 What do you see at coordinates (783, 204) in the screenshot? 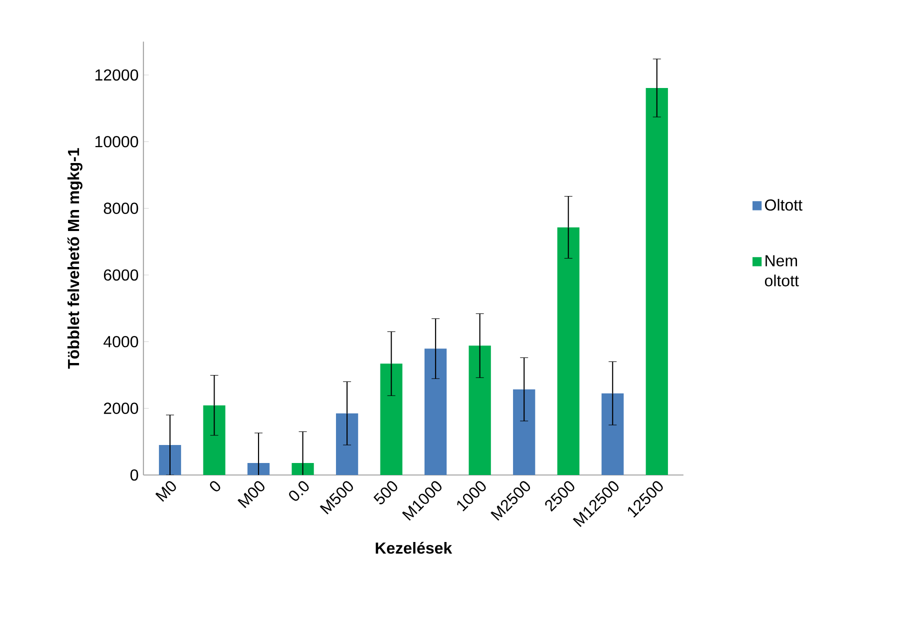
I see `legend-label: Oltott` at bounding box center [783, 204].